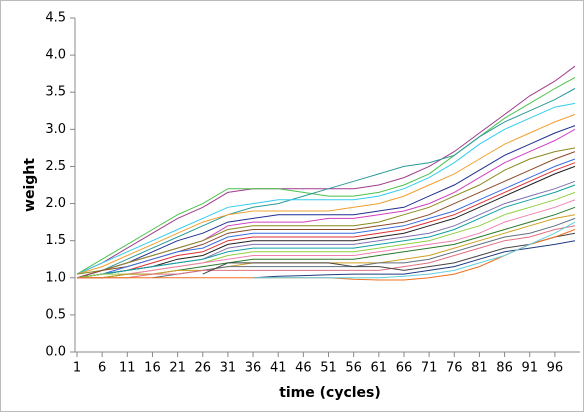  I want to click on x-tick-label: 81, so click(479, 368).